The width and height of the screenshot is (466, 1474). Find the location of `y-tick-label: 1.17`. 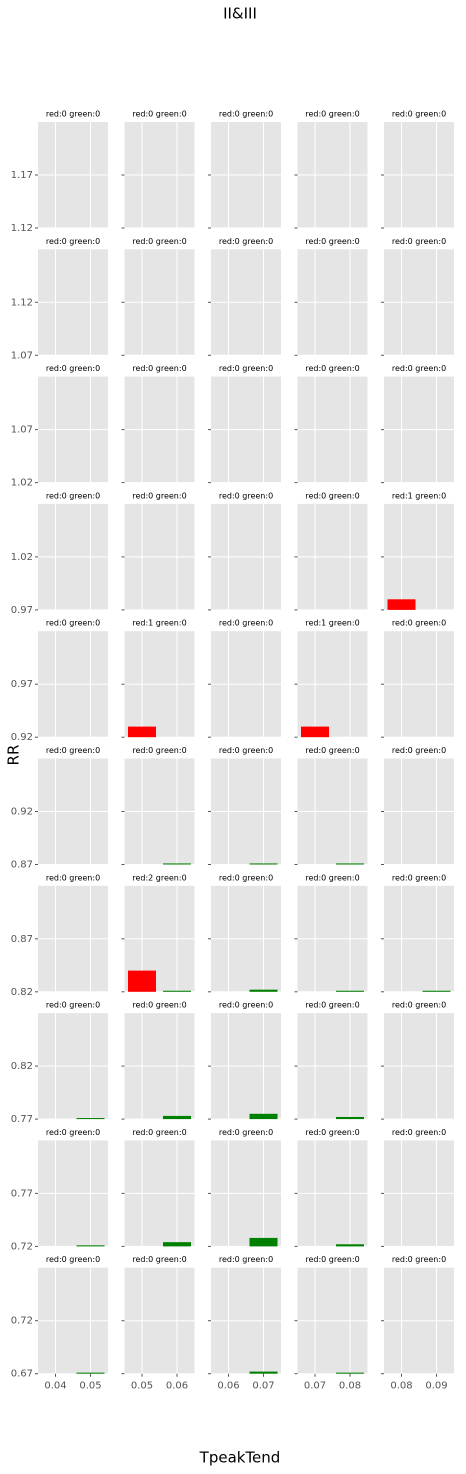

y-tick-label: 1.17 is located at coordinates (22, 175).